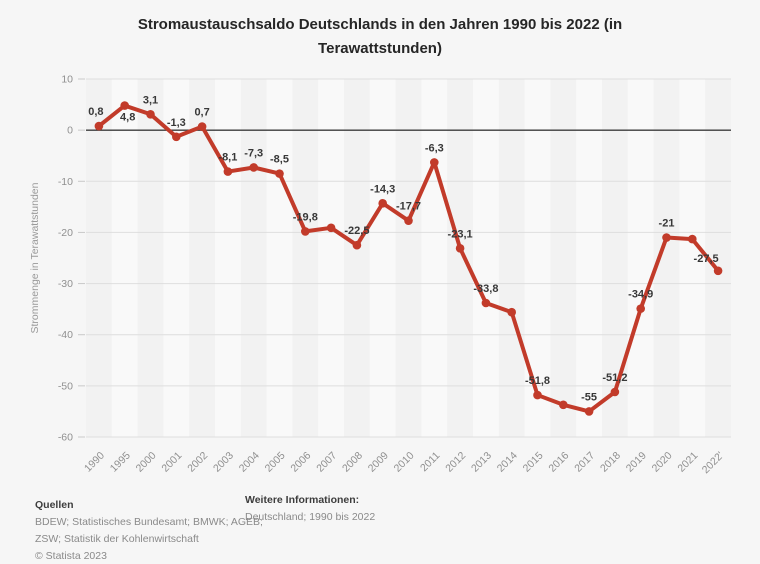 This screenshot has height=564, width=760. Describe the element at coordinates (382, 189) in the screenshot. I see `point-value-label: -14,3` at that location.